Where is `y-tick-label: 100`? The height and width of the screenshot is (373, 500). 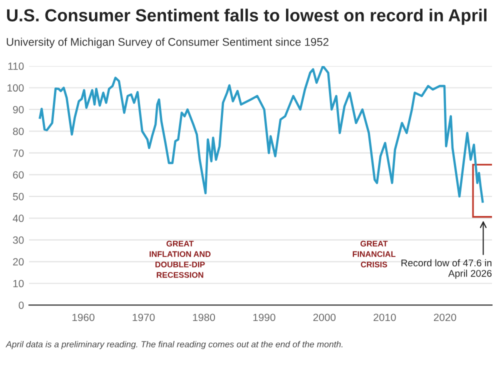 y-tick-label: 100 is located at coordinates (16, 88).